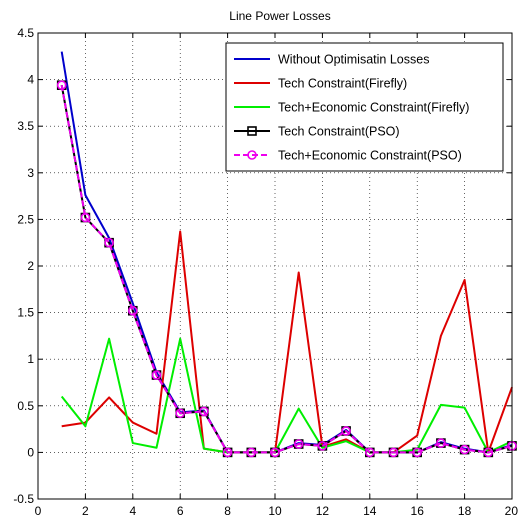 The width and height of the screenshot is (520, 524). Describe the element at coordinates (25, 33) in the screenshot. I see `y-tick-label: 4.5` at that location.